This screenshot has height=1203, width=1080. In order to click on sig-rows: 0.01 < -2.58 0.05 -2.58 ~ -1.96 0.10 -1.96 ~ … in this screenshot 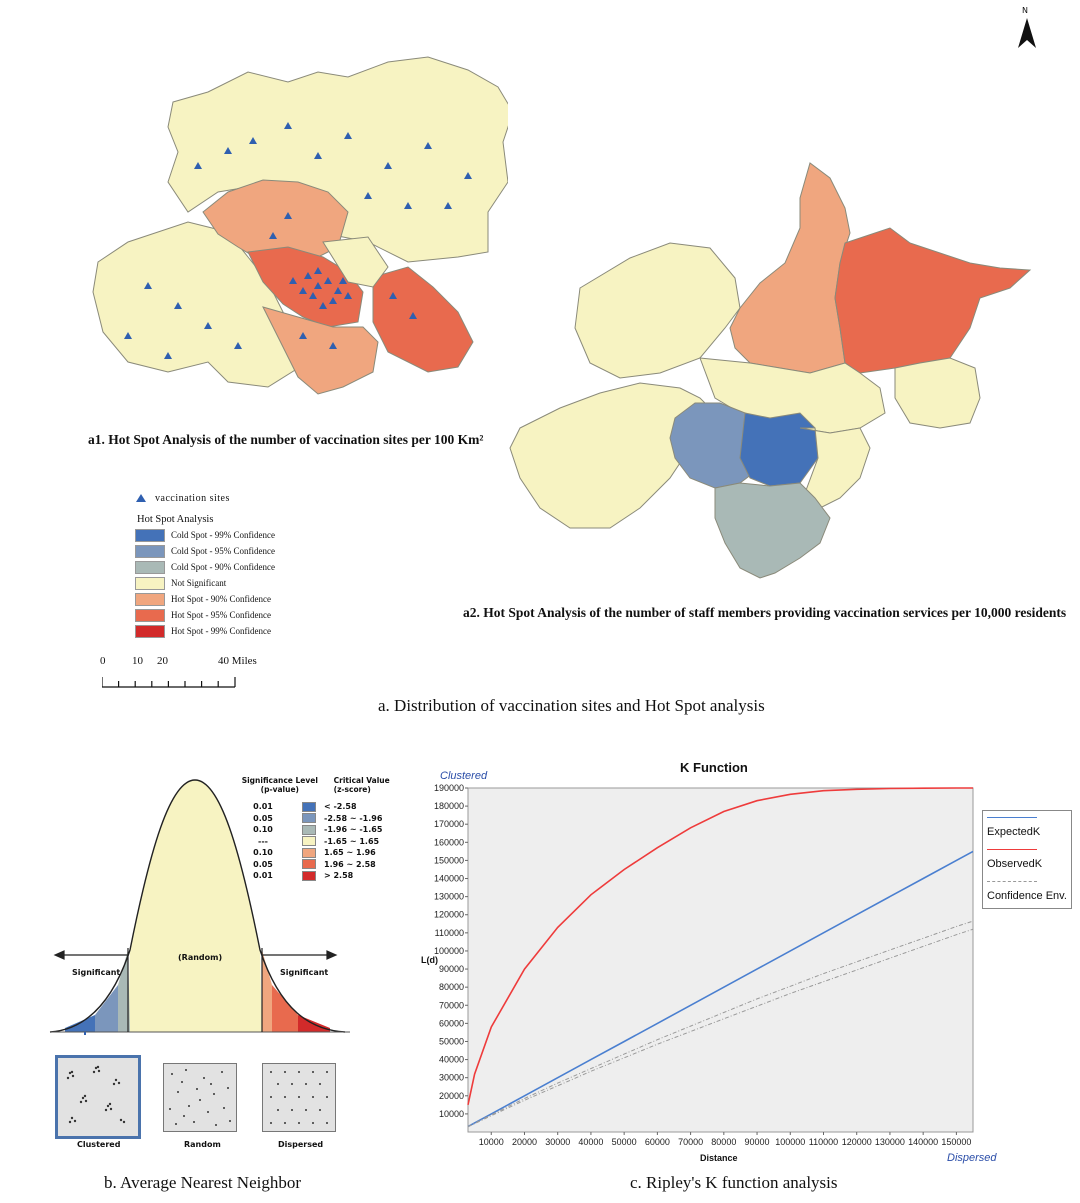, I will do `click(323, 841)`.